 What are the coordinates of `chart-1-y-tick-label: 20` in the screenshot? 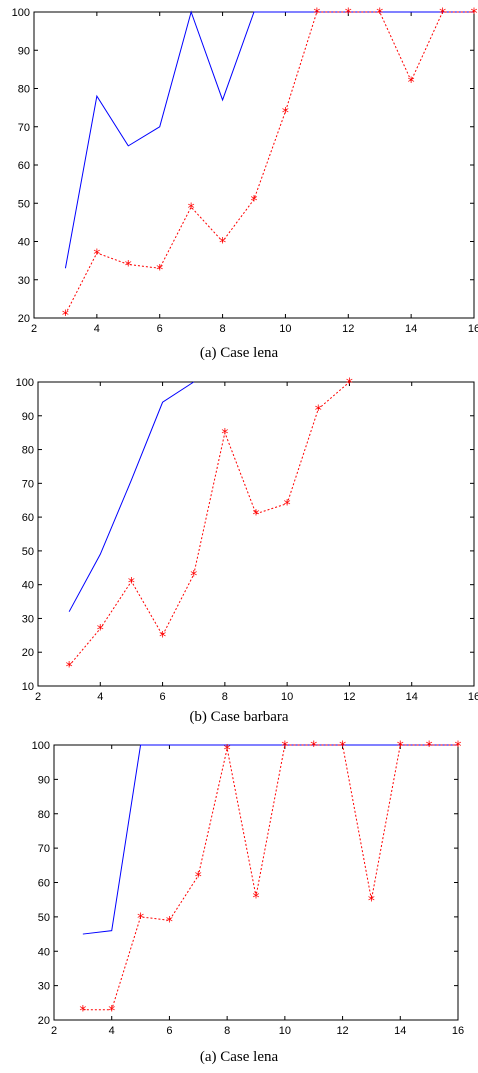 It's located at (24, 319).